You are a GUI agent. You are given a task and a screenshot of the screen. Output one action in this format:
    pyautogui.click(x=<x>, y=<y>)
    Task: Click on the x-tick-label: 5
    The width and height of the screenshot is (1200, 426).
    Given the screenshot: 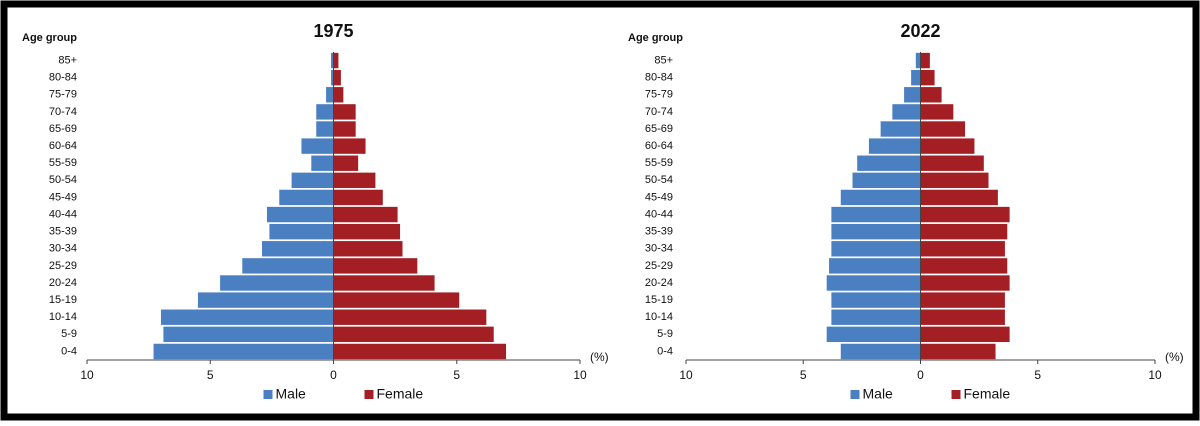 What is the action you would take?
    pyautogui.click(x=210, y=375)
    